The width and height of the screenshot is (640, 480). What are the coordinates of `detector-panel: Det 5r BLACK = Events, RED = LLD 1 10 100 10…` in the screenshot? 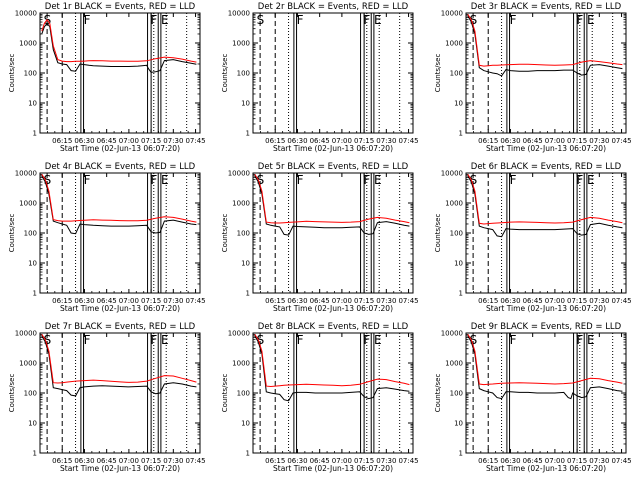 It's located at (320, 237).